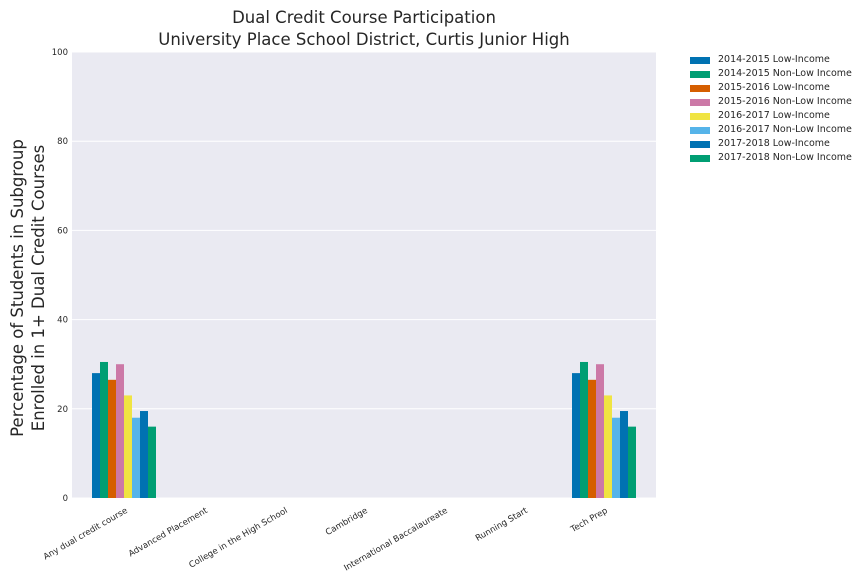 The width and height of the screenshot is (864, 576). Describe the element at coordinates (62, 321) in the screenshot. I see `y-tick-label: 40` at that location.